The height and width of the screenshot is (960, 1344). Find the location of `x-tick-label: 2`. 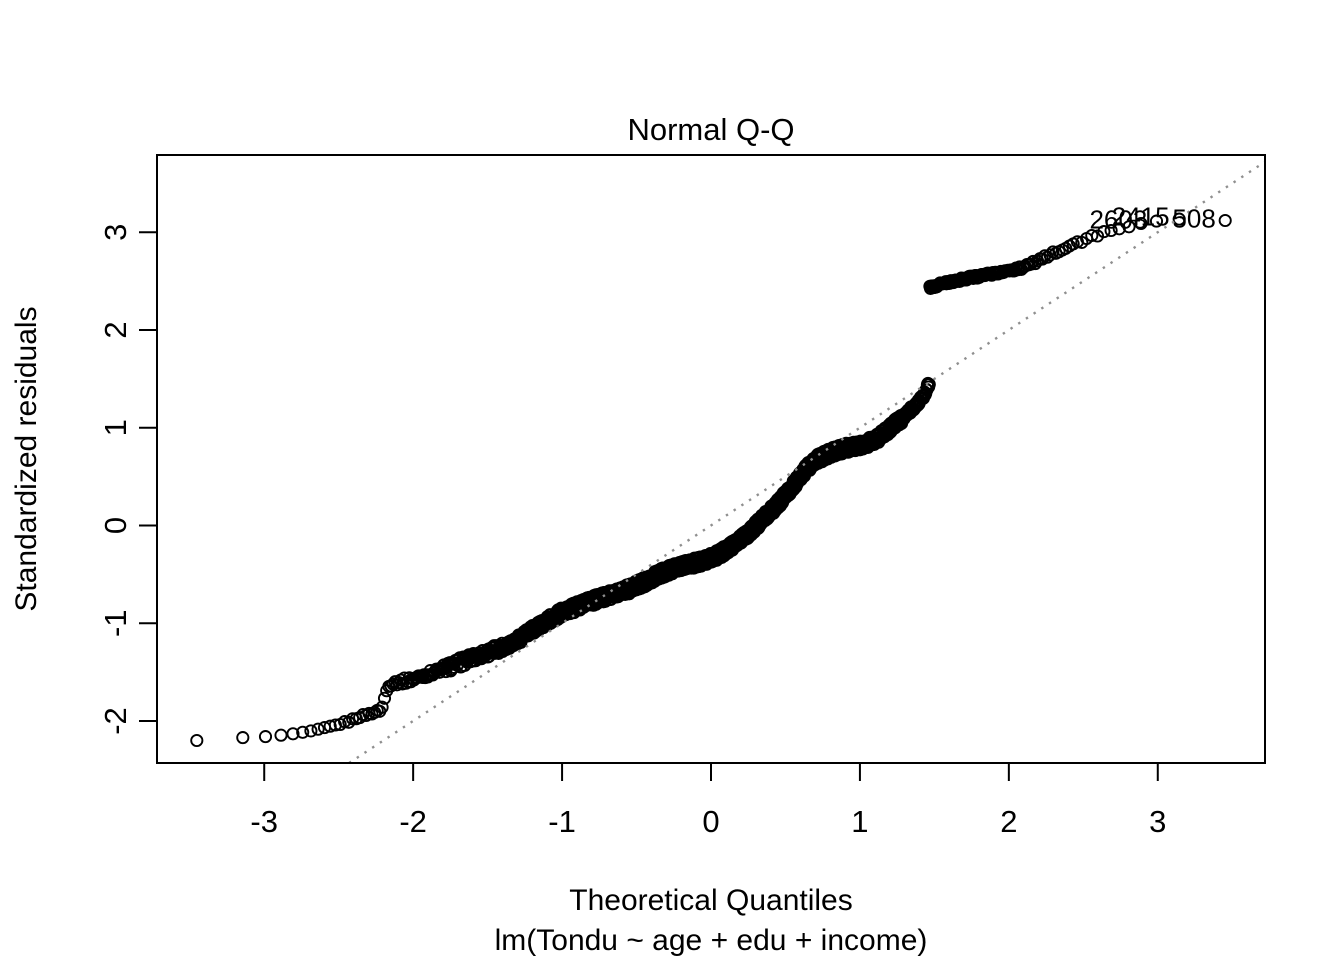

x-tick-label: 2 is located at coordinates (1008, 821).